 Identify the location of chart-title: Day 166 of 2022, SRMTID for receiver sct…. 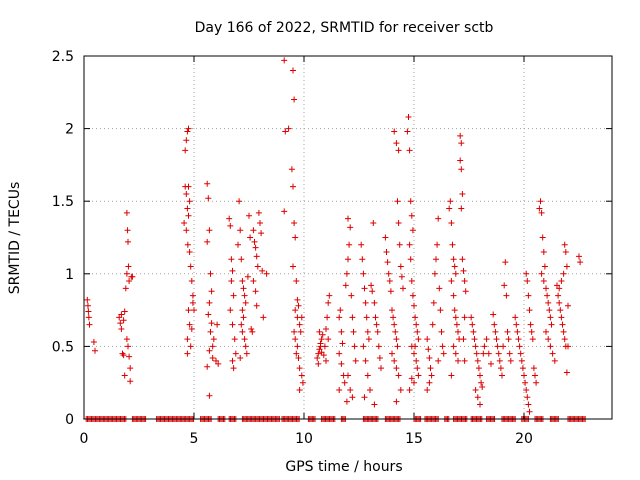
(344, 28).